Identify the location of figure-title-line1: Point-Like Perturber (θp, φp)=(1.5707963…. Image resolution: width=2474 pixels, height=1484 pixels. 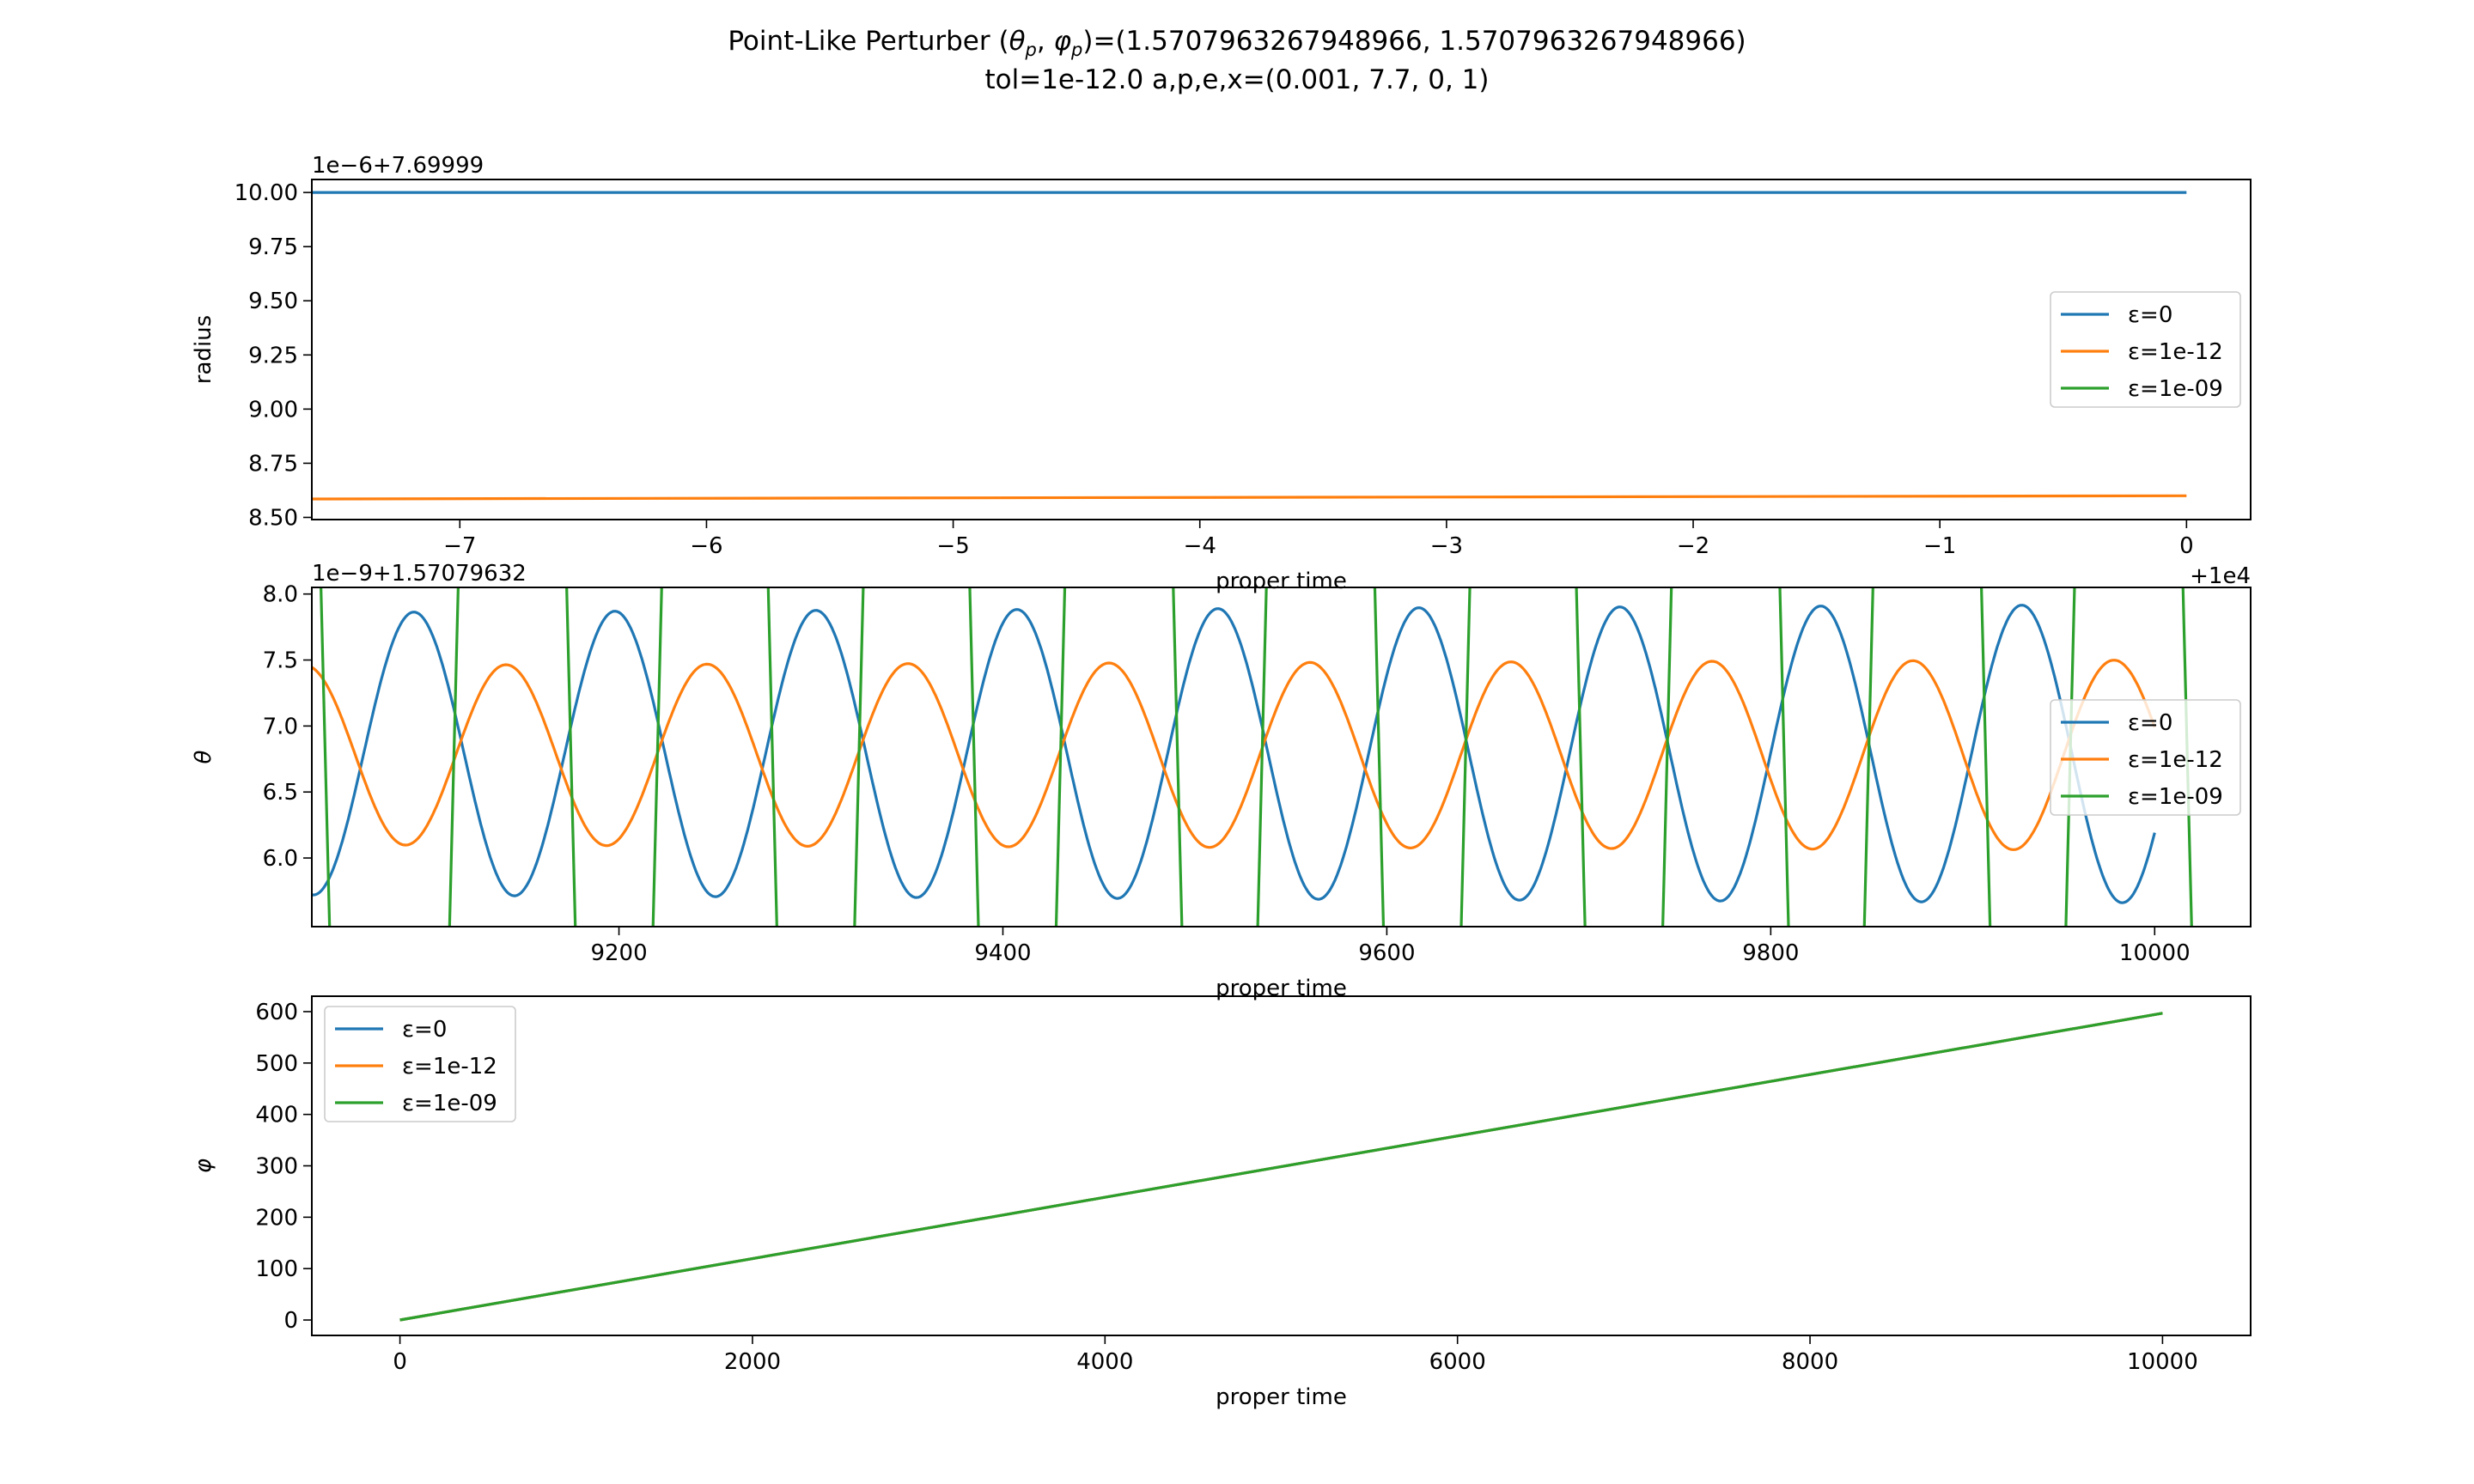
(1237, 43).